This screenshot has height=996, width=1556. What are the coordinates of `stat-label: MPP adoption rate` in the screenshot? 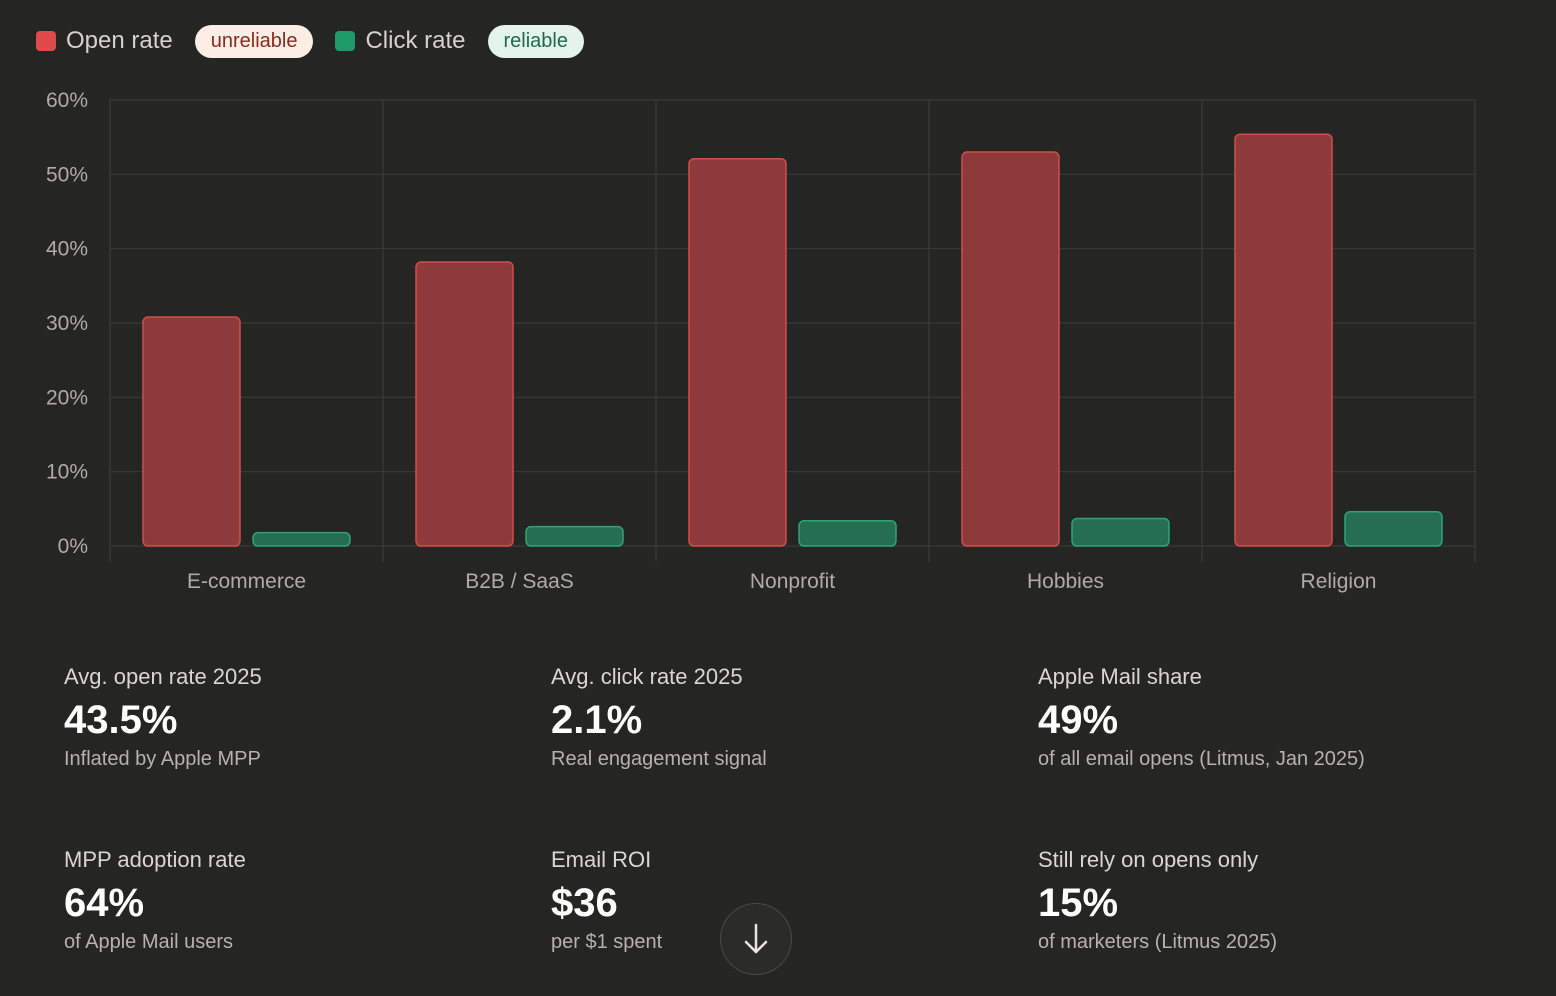 It's located at (155, 859).